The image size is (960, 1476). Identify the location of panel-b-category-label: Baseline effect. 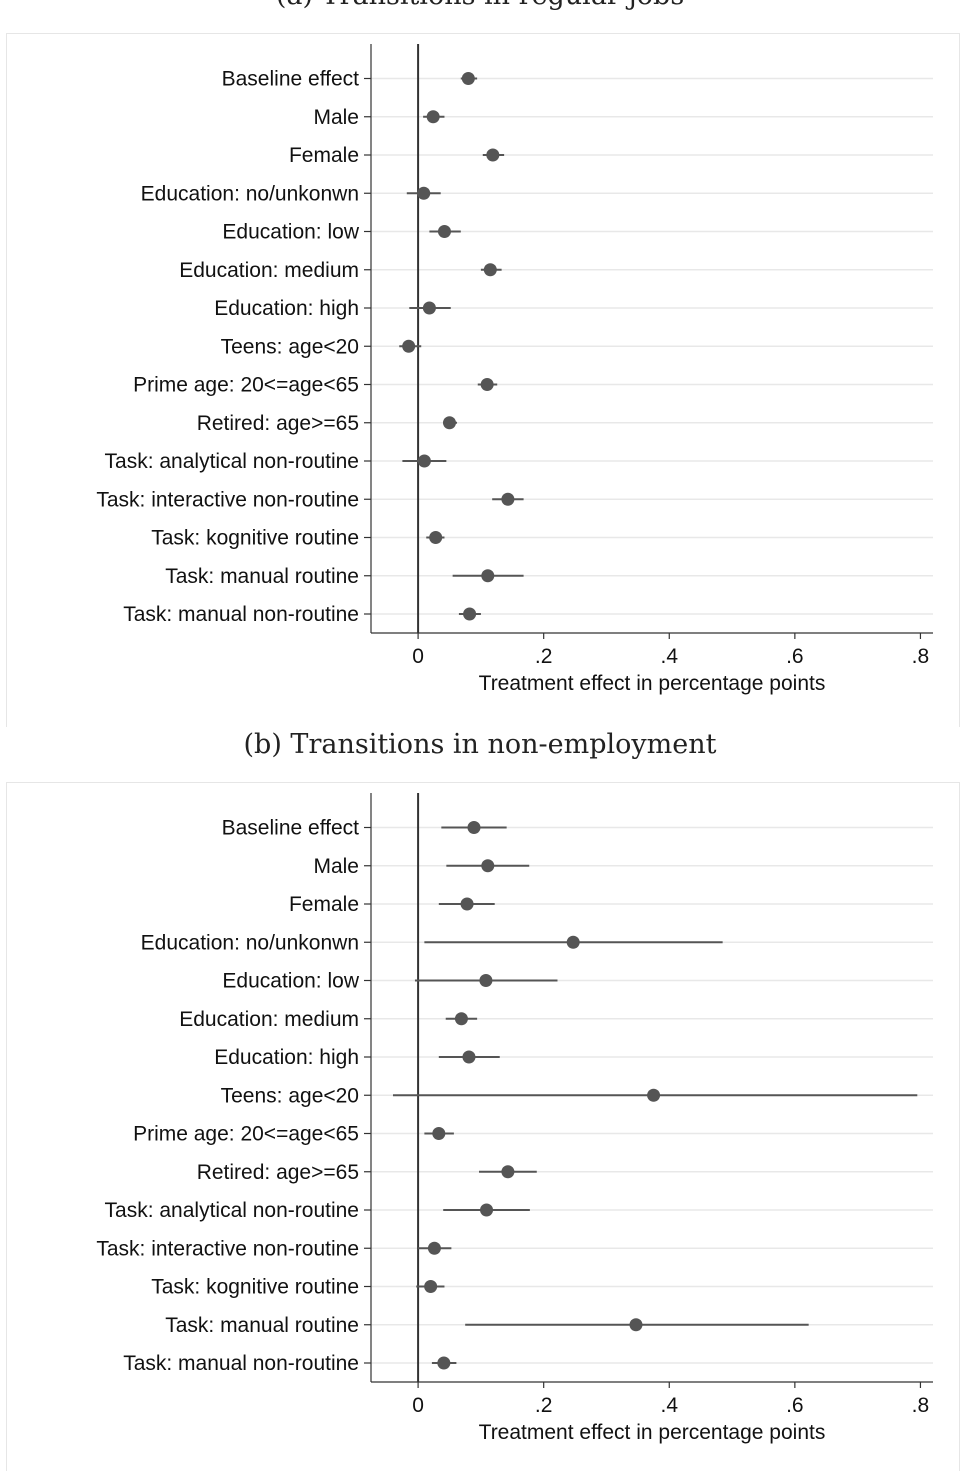
(291, 828).